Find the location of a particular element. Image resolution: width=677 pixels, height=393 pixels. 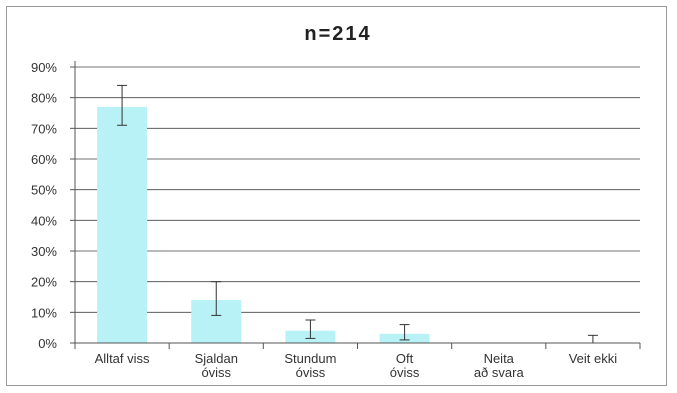

y-tick-label: 50% is located at coordinates (44, 190).